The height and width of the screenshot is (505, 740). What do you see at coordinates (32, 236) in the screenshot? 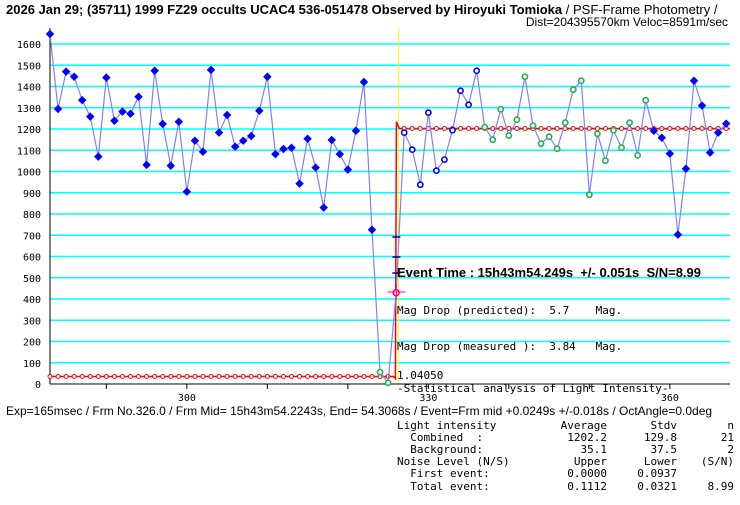
I see `y-tick-label: 700` at bounding box center [32, 236].